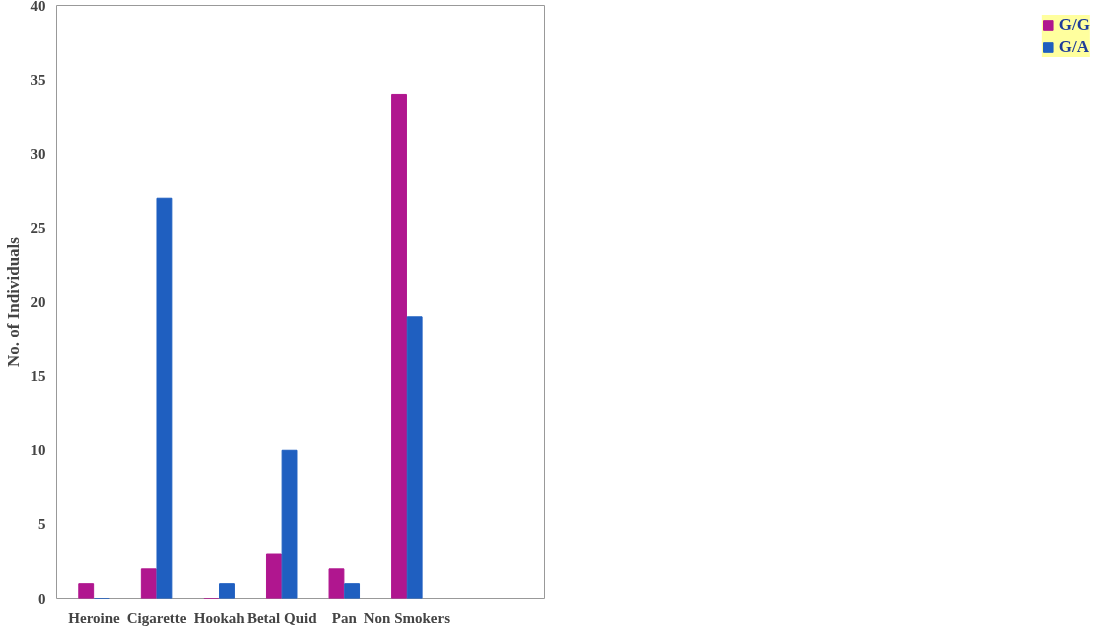 This screenshot has height=632, width=1104. I want to click on y-tick-label: 5, so click(42, 524).